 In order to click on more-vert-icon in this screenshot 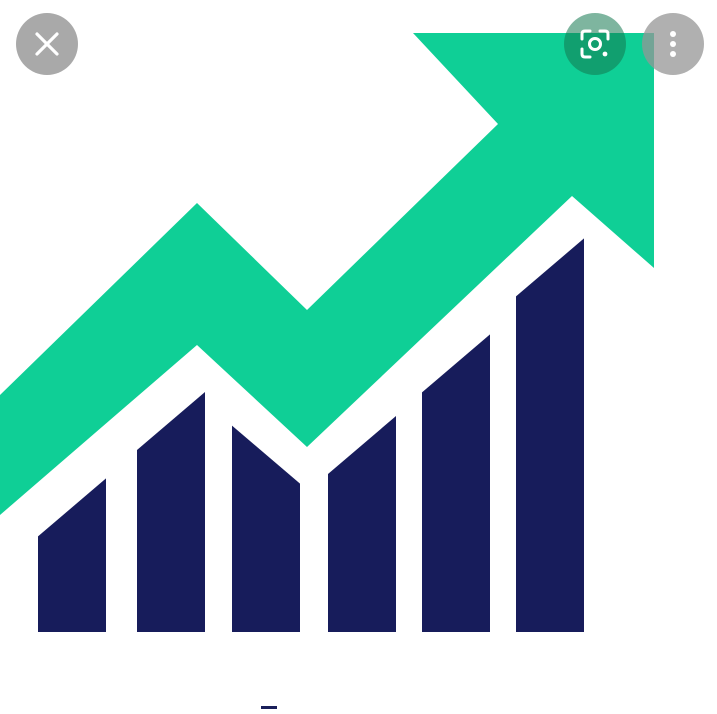, I will do `click(673, 44)`.